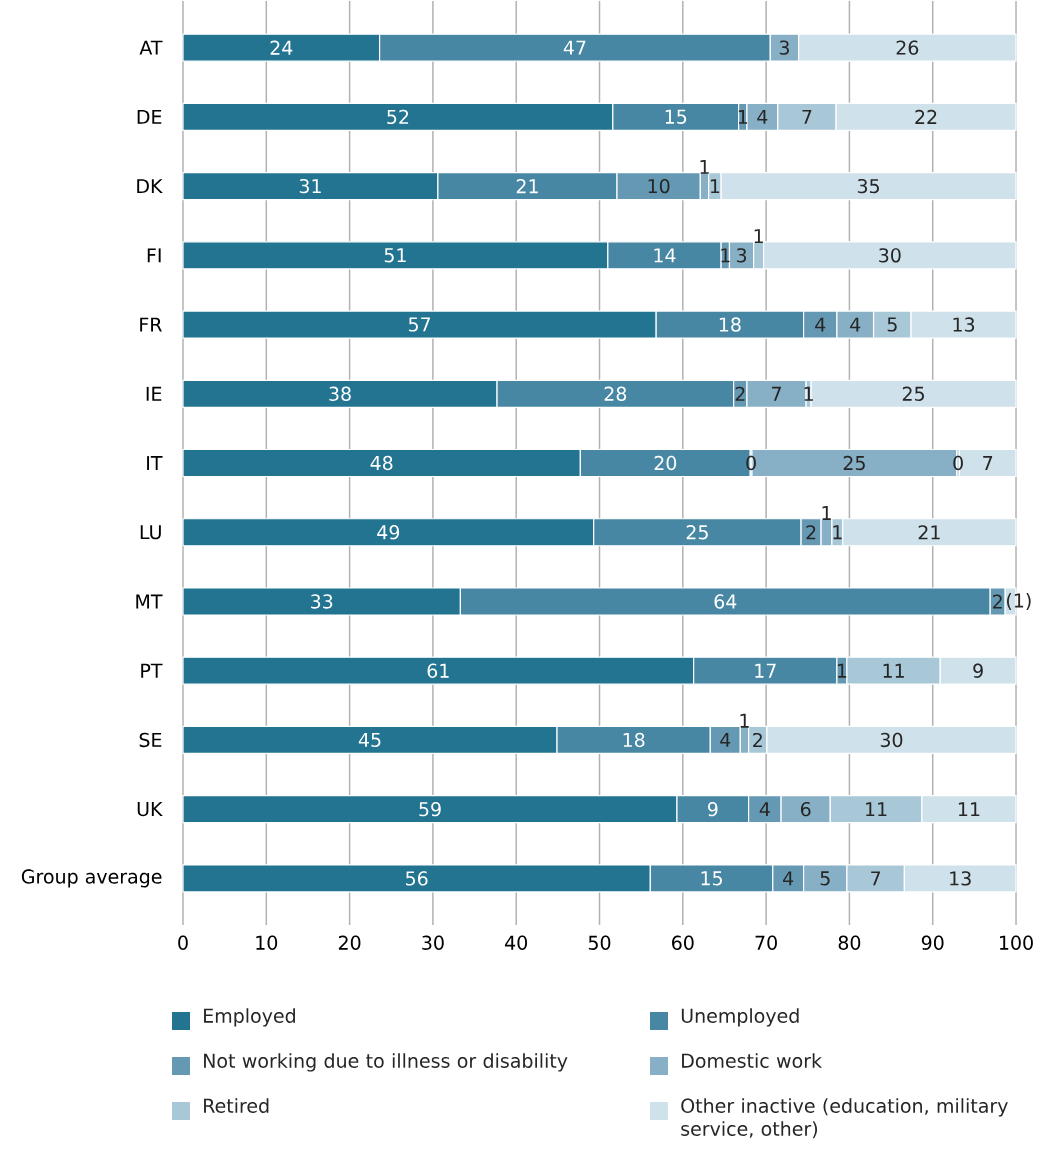 This screenshot has width=1049, height=1151. What do you see at coordinates (151, 324) in the screenshot?
I see `y-tick-label: FR` at bounding box center [151, 324].